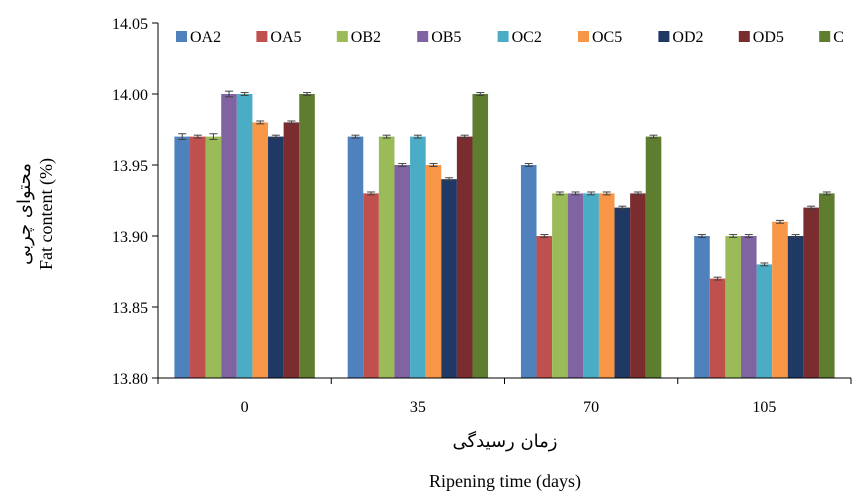 Image resolution: width=864 pixels, height=498 pixels. What do you see at coordinates (583, 36) in the screenshot?
I see `legend-swatch-oc5` at bounding box center [583, 36].